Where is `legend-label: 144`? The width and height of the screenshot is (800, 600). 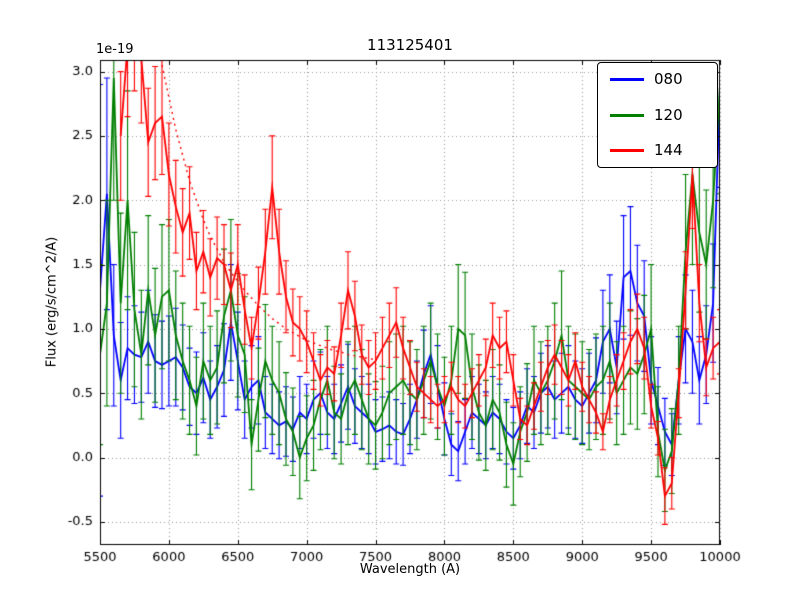
legend-label: 144 is located at coordinates (668, 150).